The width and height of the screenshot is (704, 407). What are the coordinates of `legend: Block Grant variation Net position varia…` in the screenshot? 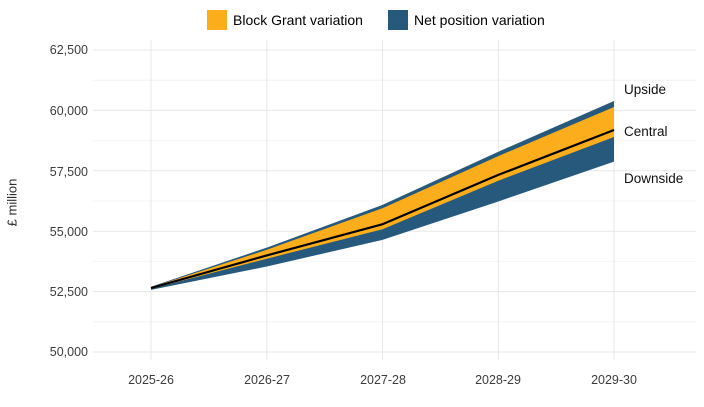 It's located at (352, 20).